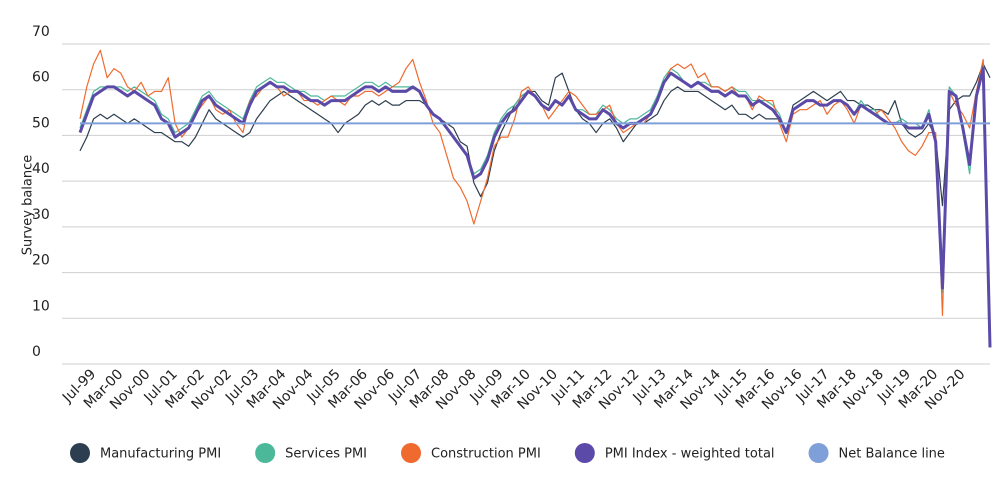 Image resolution: width=996 pixels, height=493 pixels. I want to click on legend-label: PMI Index - weighted total, so click(690, 454).